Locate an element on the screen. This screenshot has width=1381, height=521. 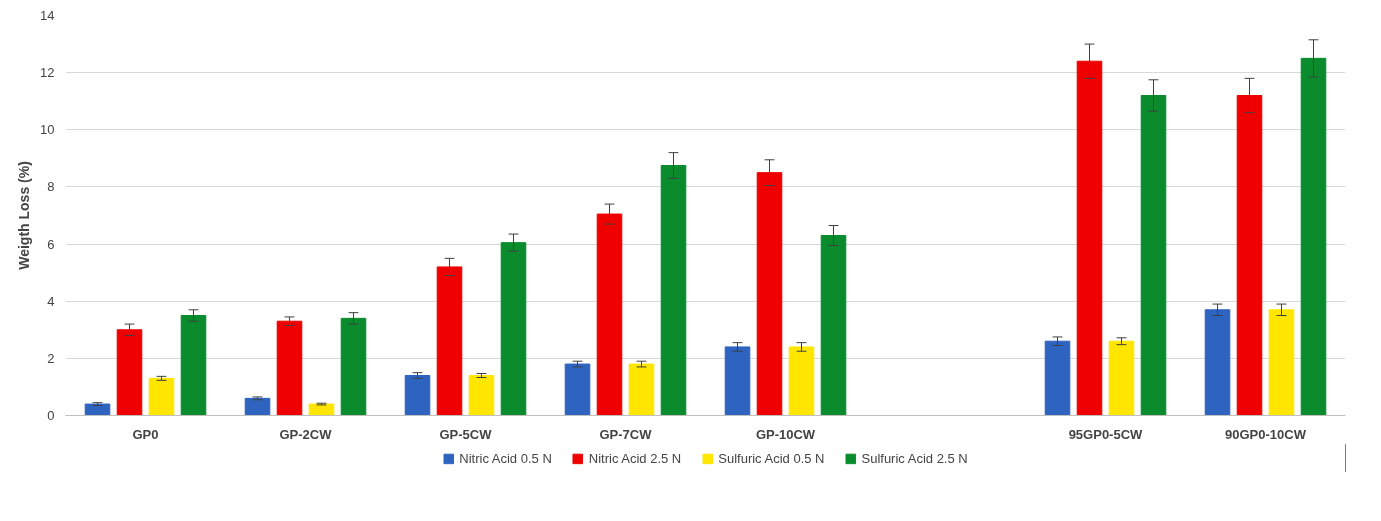
legend-label: Sulfuric Acid 0.5 N is located at coordinates (771, 458).